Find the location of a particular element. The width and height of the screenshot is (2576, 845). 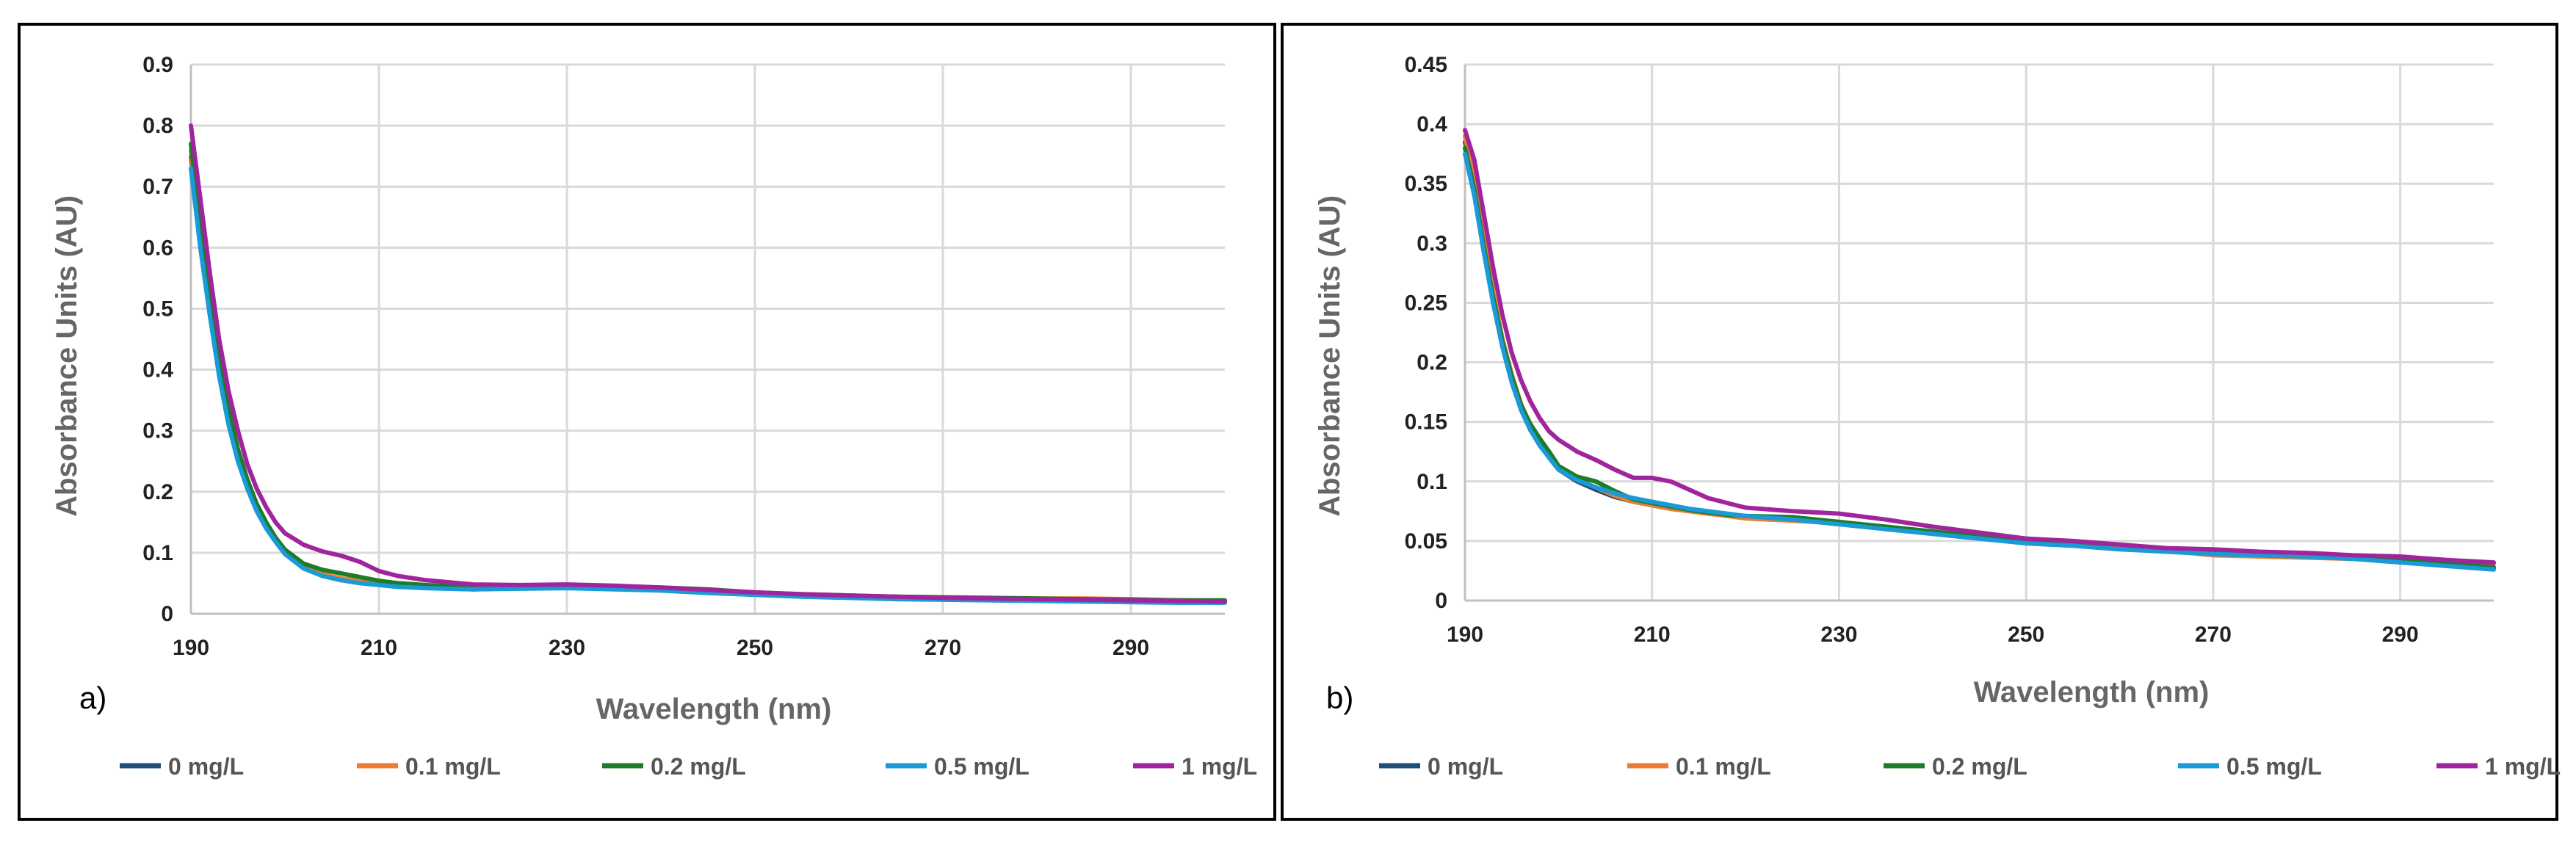

y-tick-label: 0.05 is located at coordinates (1426, 541).